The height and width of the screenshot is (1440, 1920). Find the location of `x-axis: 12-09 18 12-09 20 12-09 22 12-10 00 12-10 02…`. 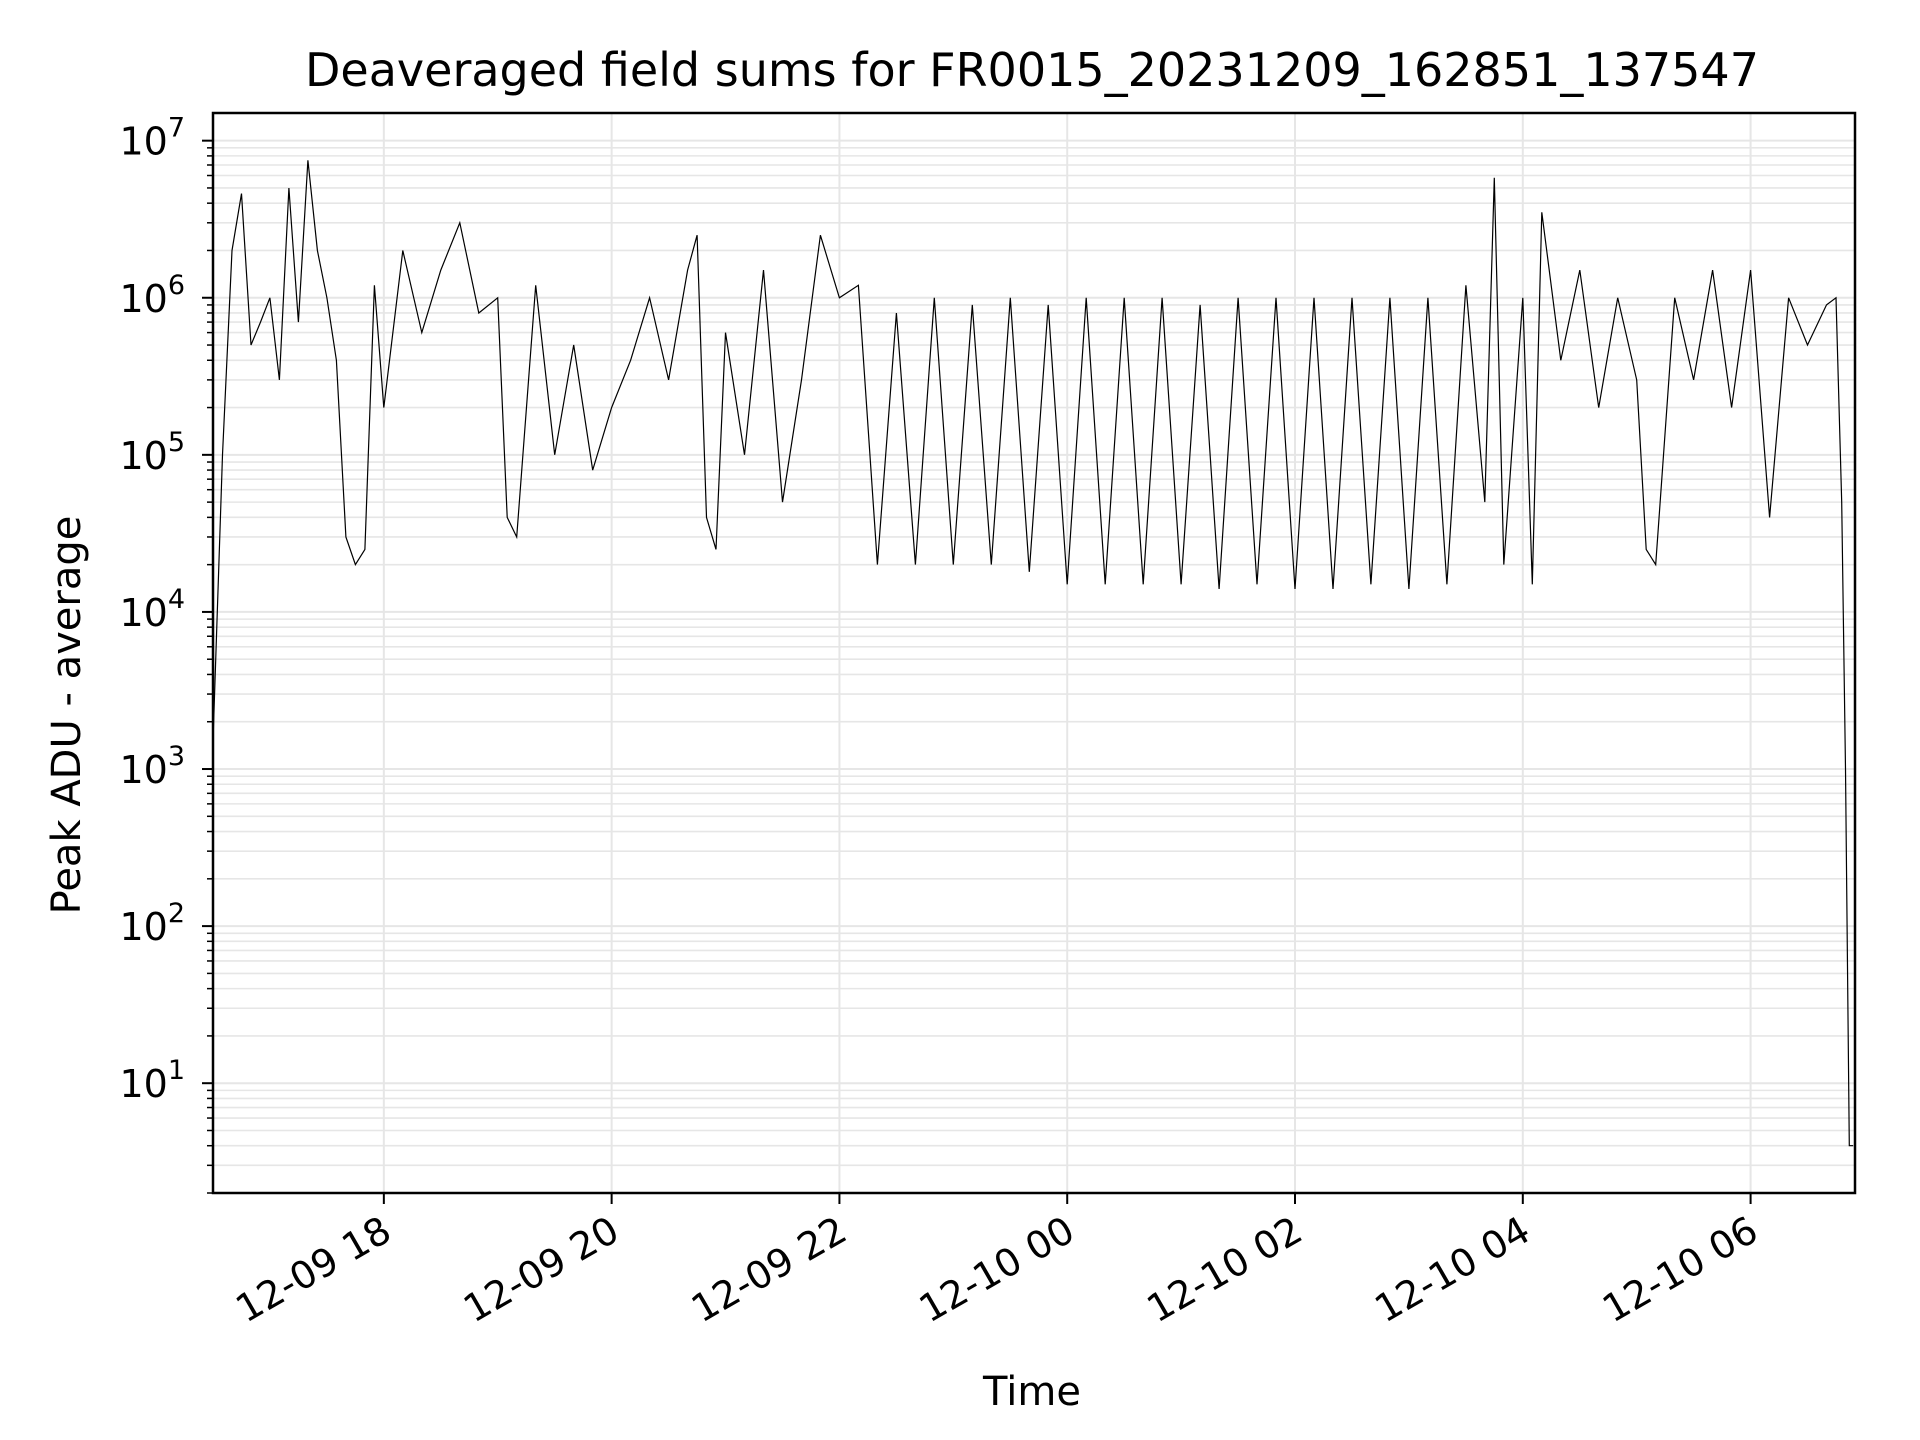

x-axis: 12-09 18 12-09 20 12-09 22 12-10 00 12-10 02… is located at coordinates (996, 1262).